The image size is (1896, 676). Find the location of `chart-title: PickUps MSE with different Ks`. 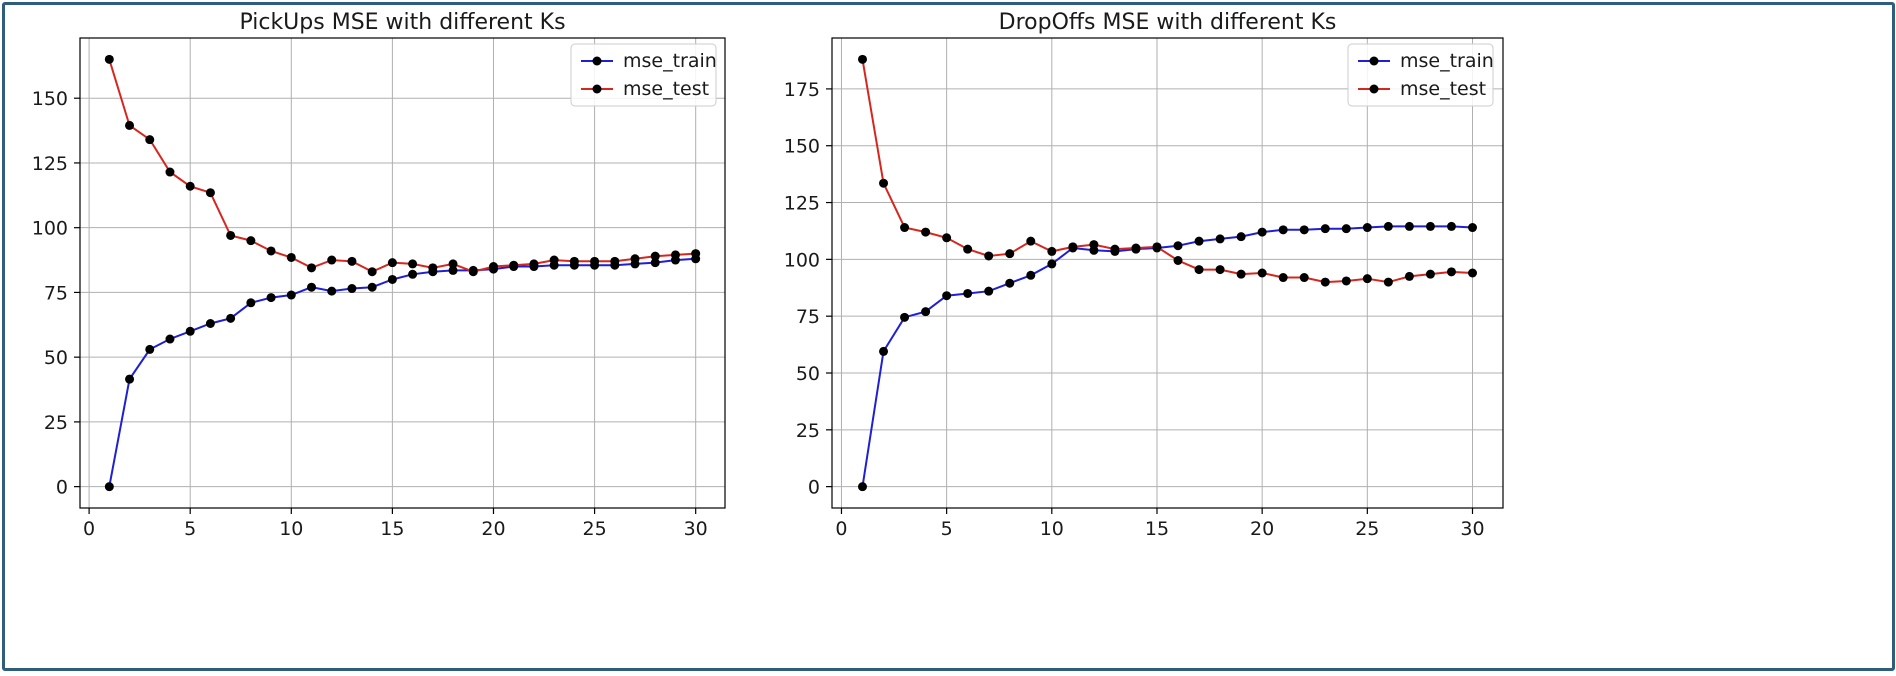

chart-title: PickUps MSE with different Ks is located at coordinates (402, 22).